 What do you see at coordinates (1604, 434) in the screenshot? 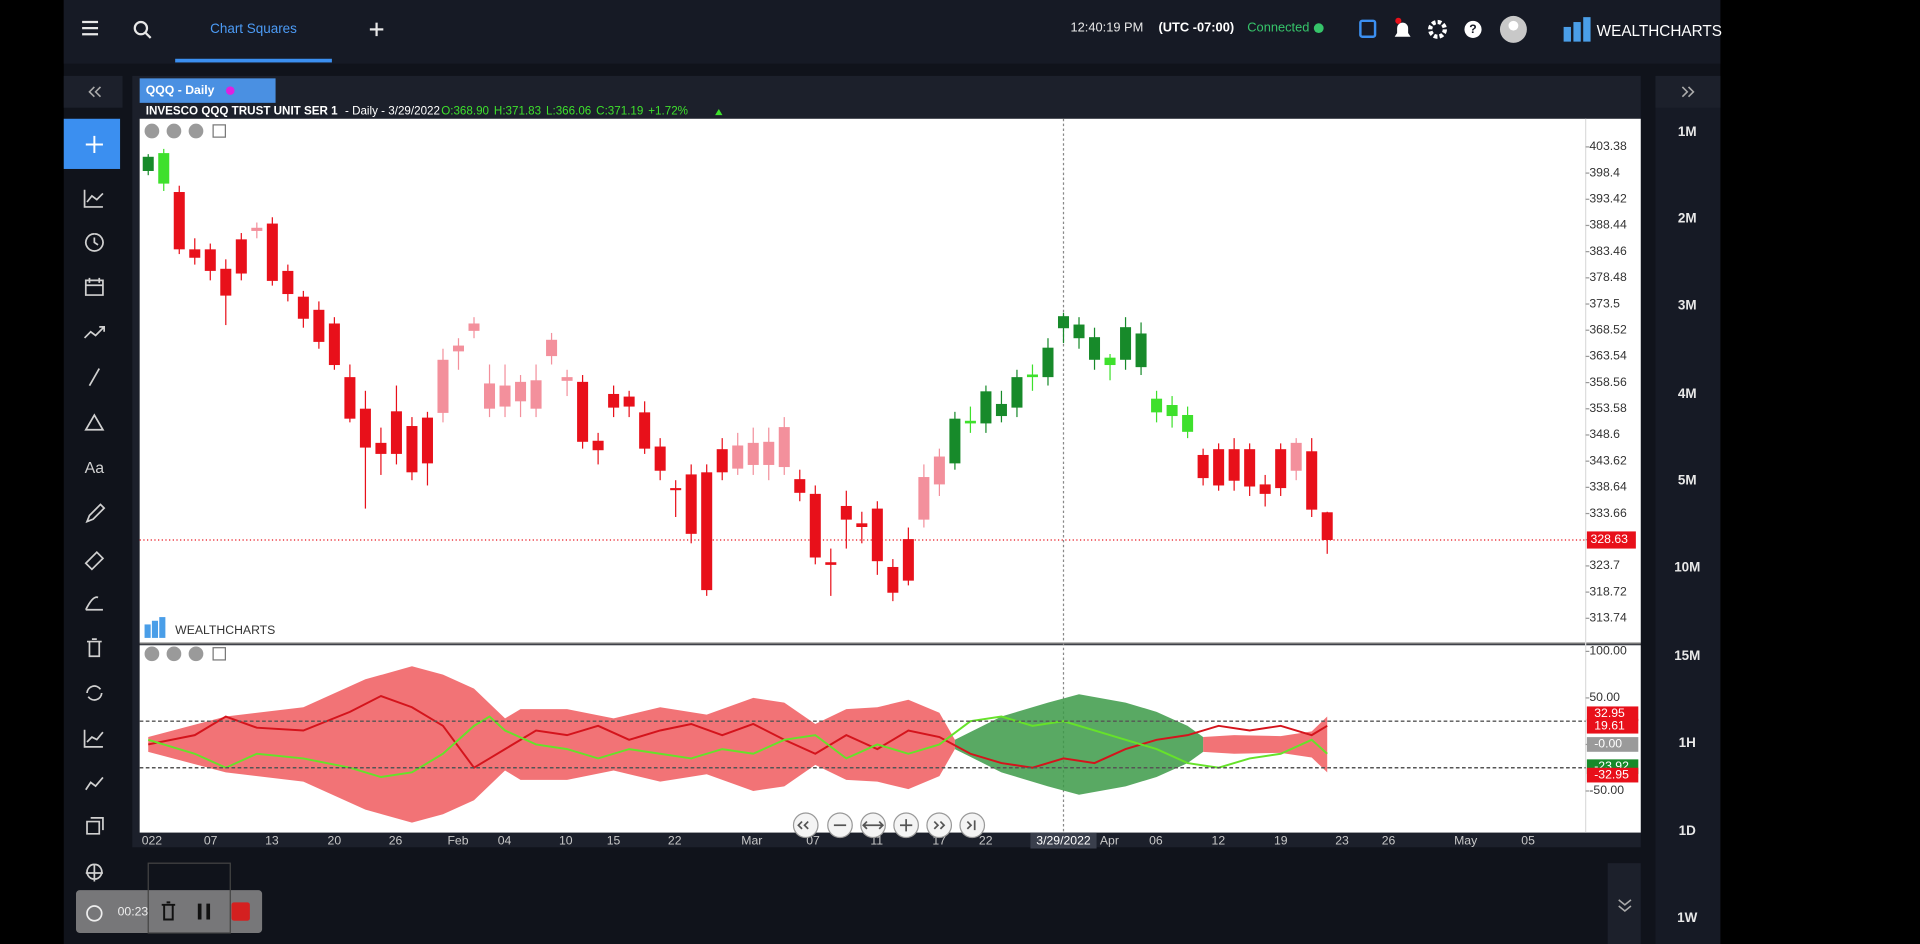
I see `y-tick-label: 348.6` at bounding box center [1604, 434].